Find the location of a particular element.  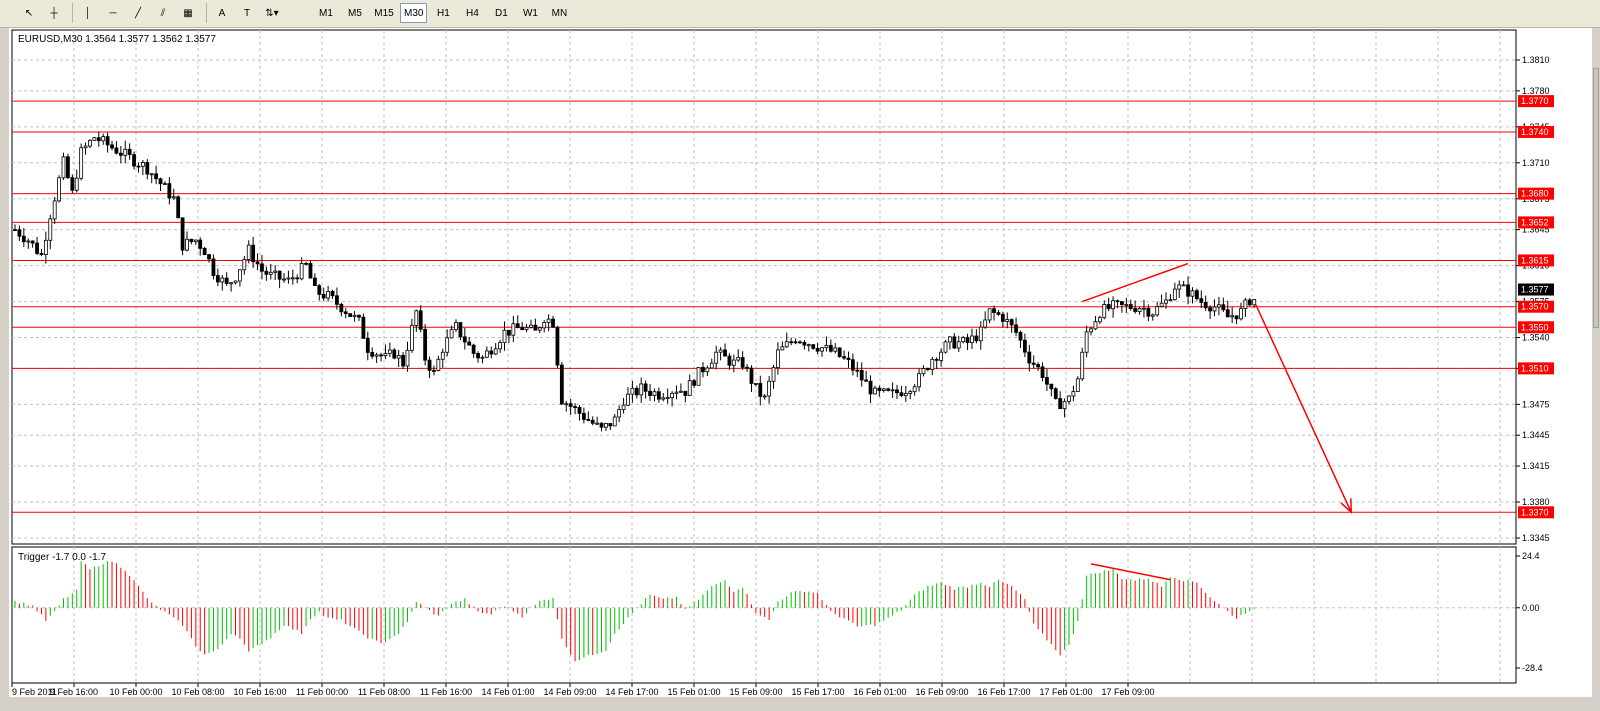

price-axis-label: 1.3540 is located at coordinates (1536, 338).